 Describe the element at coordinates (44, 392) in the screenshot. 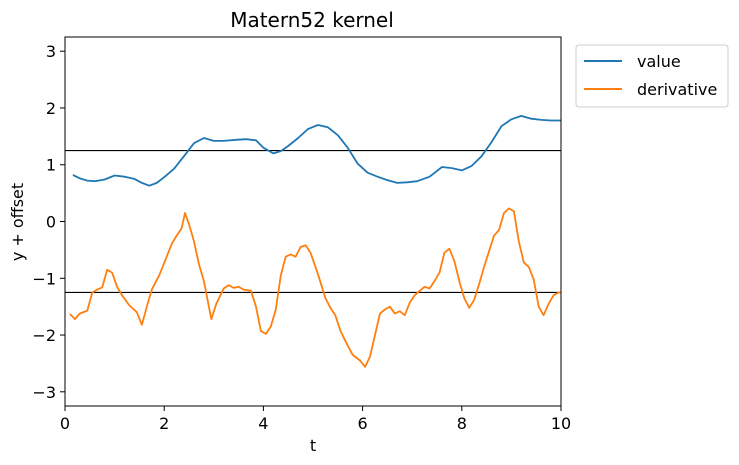

I see `y-tick-label: −3` at that location.